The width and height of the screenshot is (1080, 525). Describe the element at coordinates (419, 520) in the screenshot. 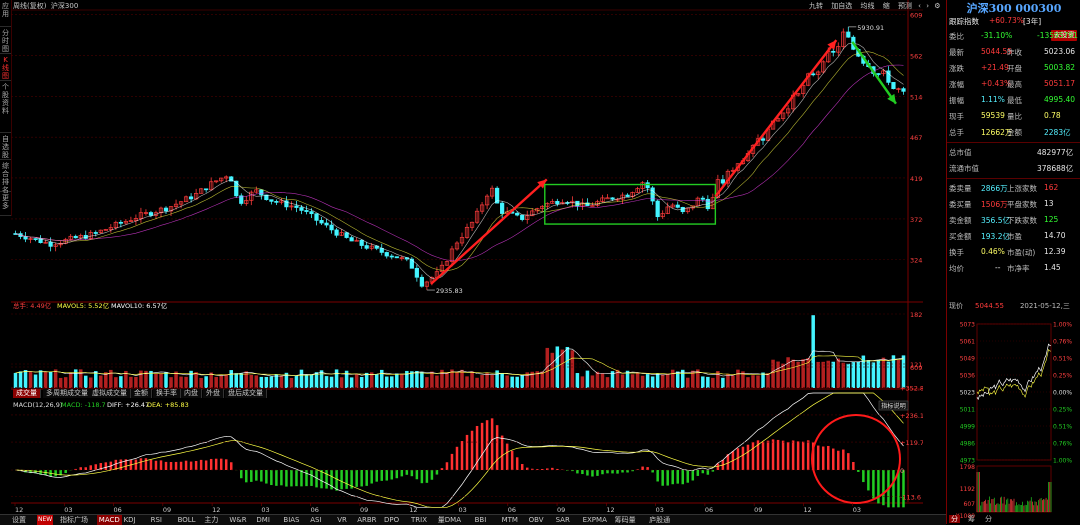

I see `indicator-tab-15: TRIX` at that location.